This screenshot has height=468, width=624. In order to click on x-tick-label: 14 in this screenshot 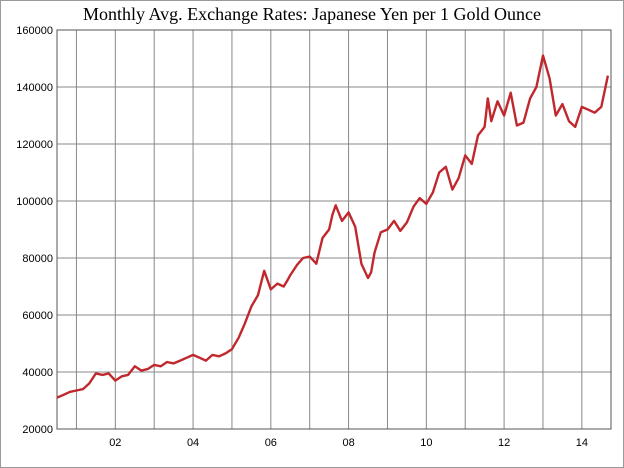, I will do `click(582, 443)`.